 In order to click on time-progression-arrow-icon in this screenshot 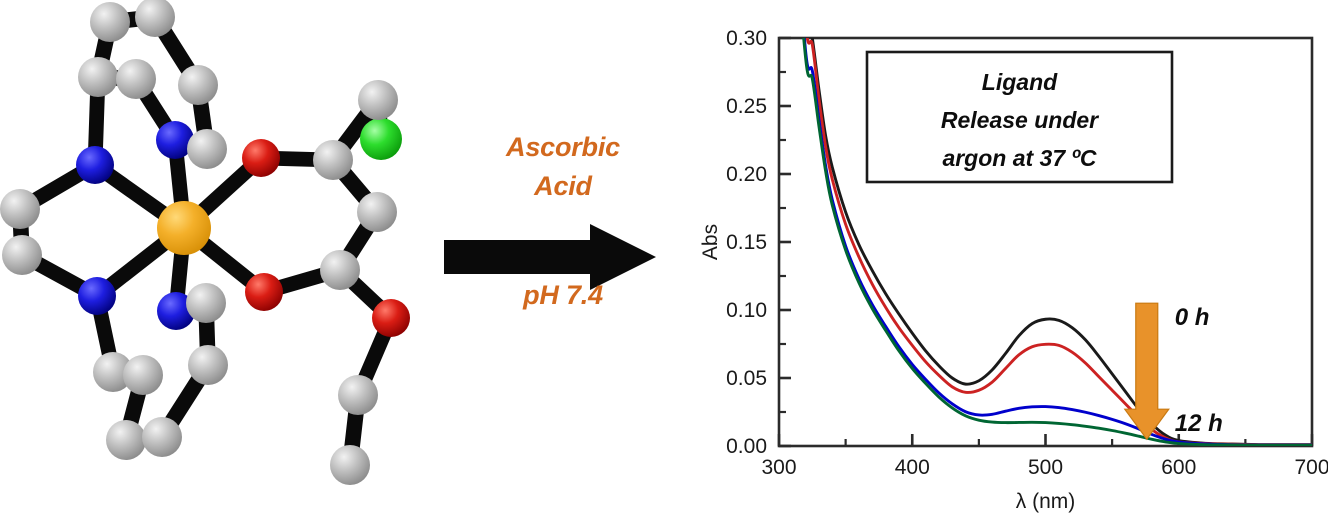, I will do `click(1146, 371)`.